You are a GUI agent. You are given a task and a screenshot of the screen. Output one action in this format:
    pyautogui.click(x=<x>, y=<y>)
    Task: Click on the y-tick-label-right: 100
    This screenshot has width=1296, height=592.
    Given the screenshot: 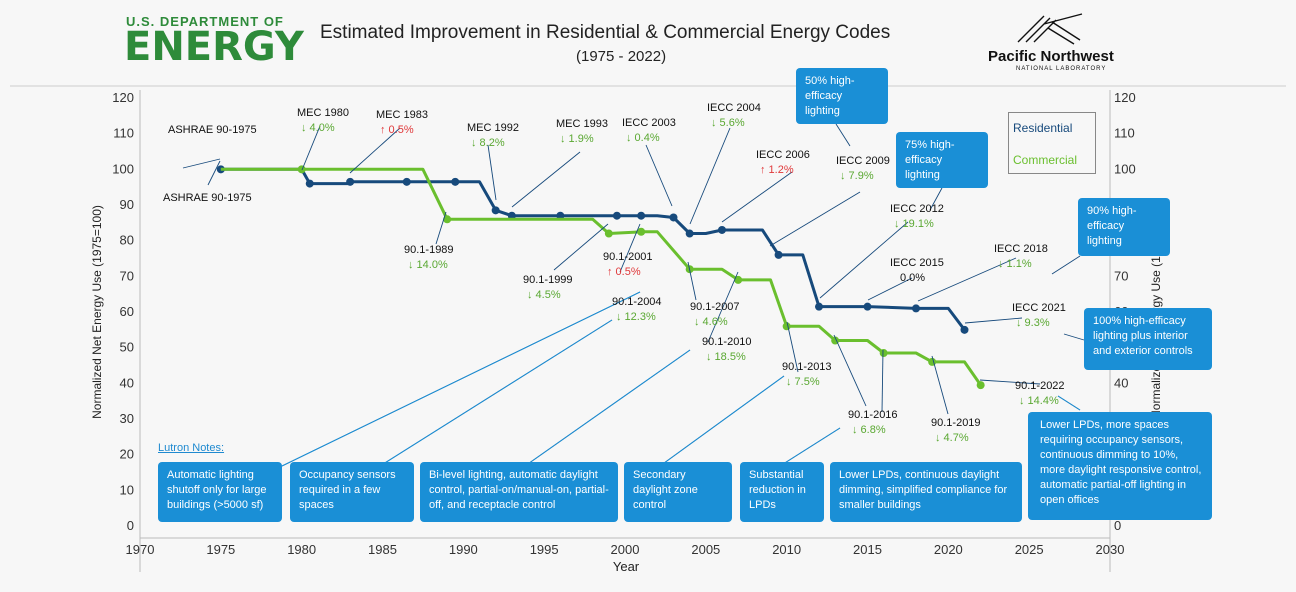 What is the action you would take?
    pyautogui.click(x=1125, y=168)
    